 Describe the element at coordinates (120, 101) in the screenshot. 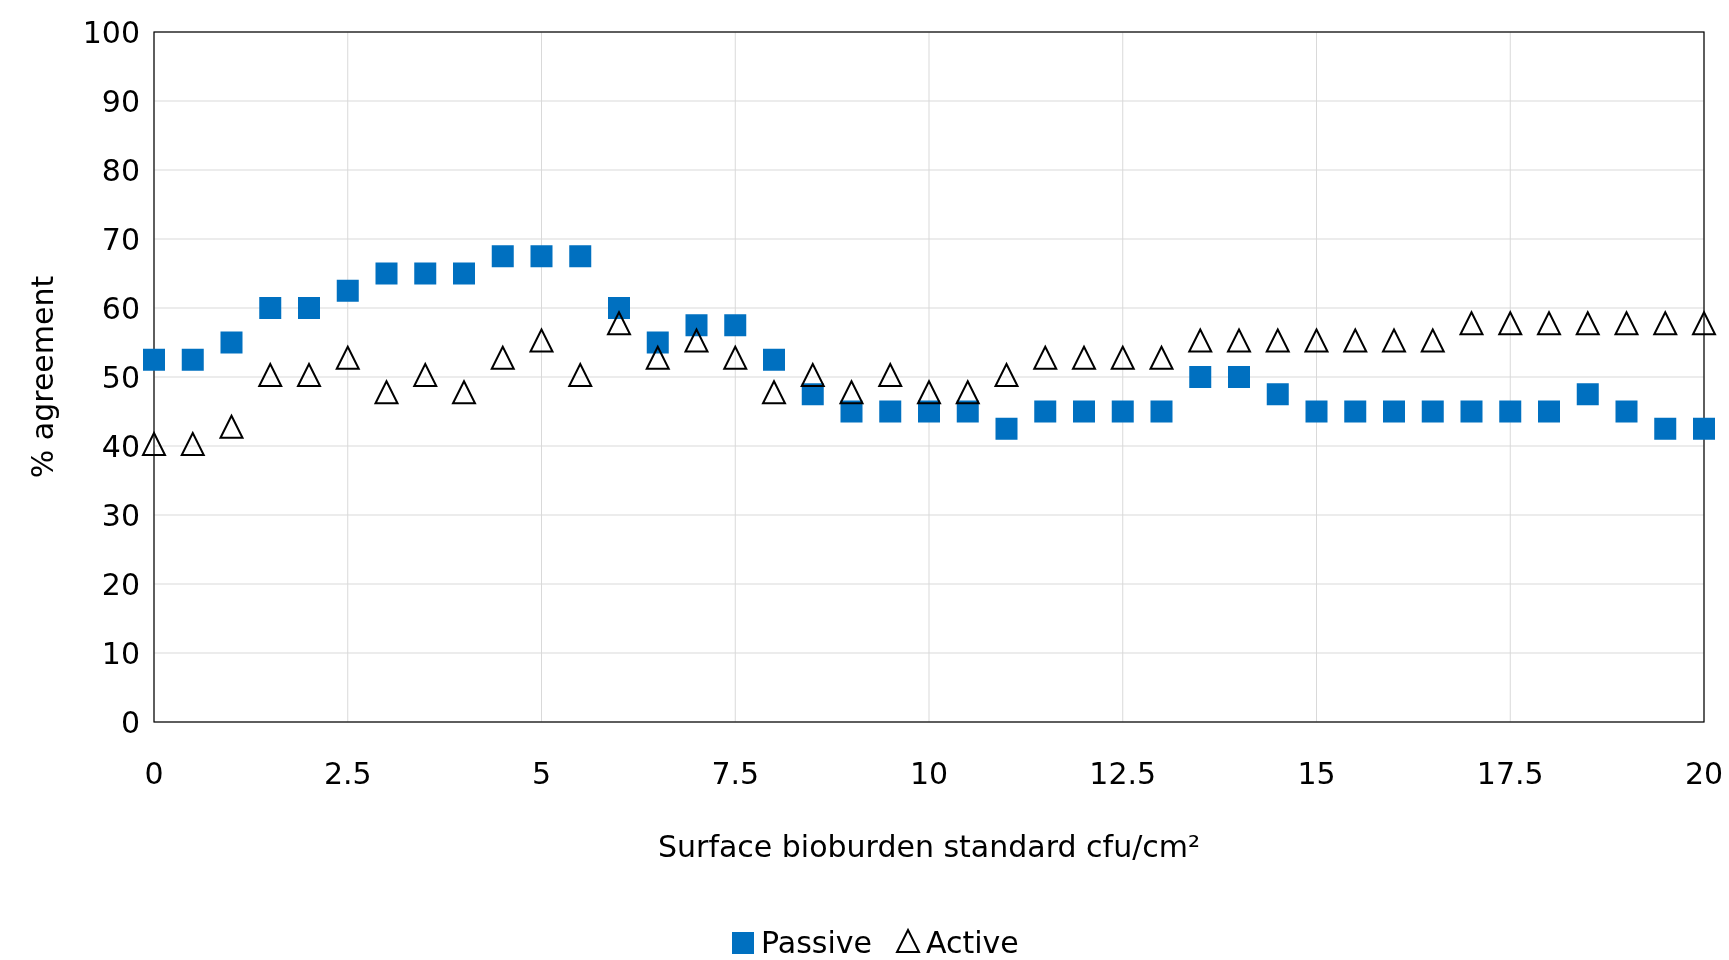

I see `y-tick-label: 90` at that location.